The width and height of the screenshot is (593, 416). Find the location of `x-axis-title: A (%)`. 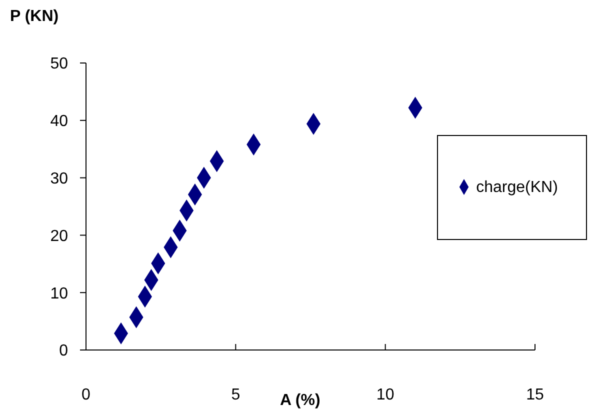

x-axis-title: A (%) is located at coordinates (300, 401).